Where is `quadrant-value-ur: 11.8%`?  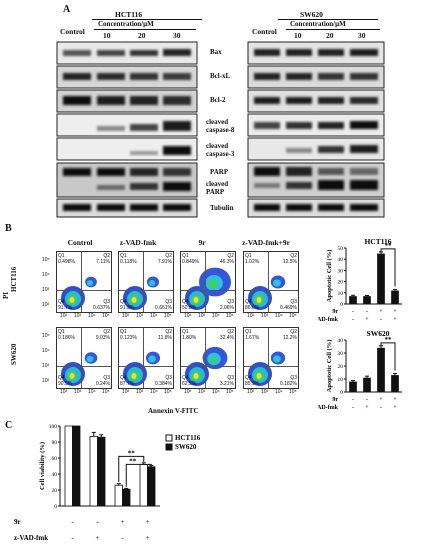
quadrant-value-ur: 11.8% is located at coordinates (165, 338).